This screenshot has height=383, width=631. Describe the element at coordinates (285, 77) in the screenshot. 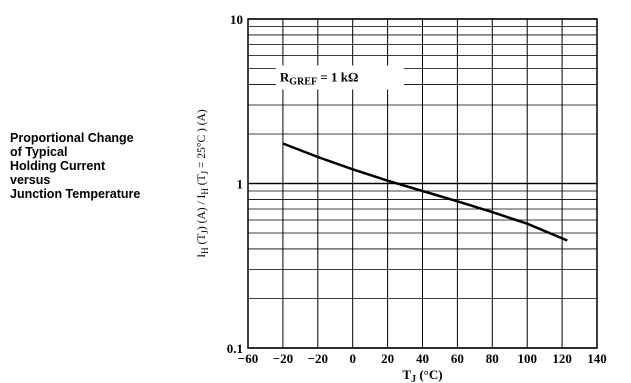

I see `annotation-main: R` at that location.